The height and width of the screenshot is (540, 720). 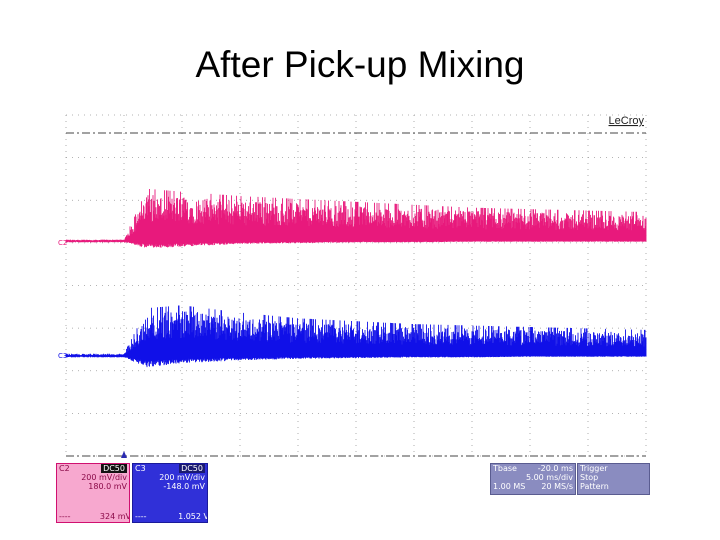 What do you see at coordinates (192, 468) in the screenshot?
I see `ch3-coupling: DC50` at bounding box center [192, 468].